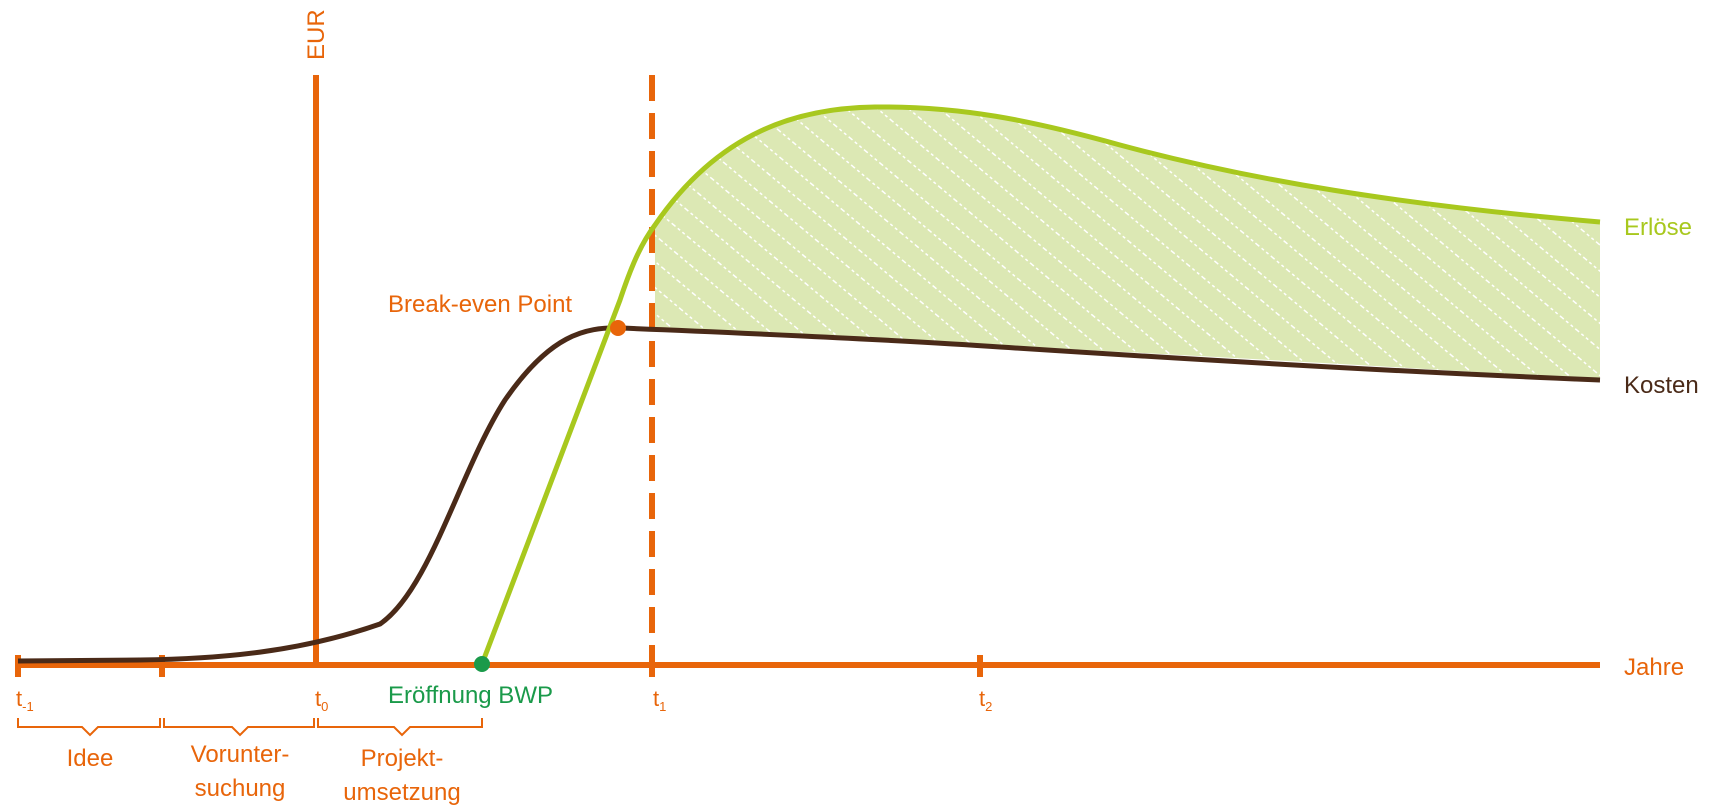 Image resolution: width=1715 pixels, height=806 pixels. What do you see at coordinates (400, 727) in the screenshot?
I see `phase-brace-projektumsetzung` at bounding box center [400, 727].